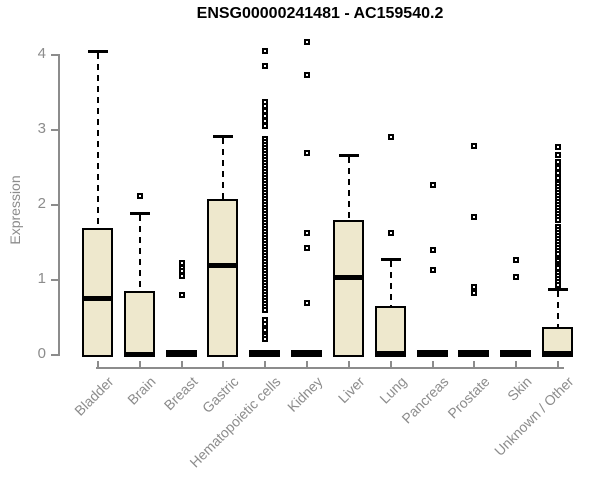 The height and width of the screenshot is (500, 600). What do you see at coordinates (41, 128) in the screenshot?
I see `y-tick-label: 3` at bounding box center [41, 128].